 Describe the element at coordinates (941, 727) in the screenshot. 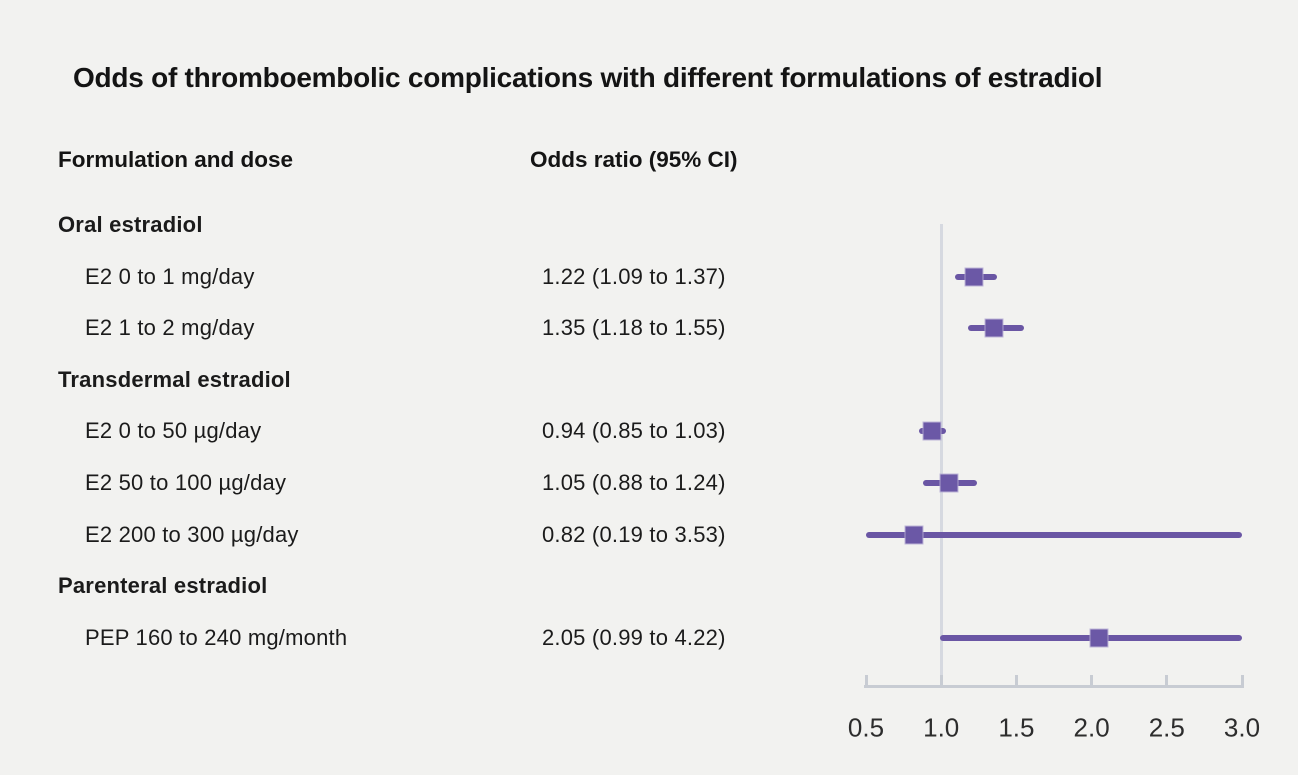

I see `axis-tick-label: 1.0` at that location.